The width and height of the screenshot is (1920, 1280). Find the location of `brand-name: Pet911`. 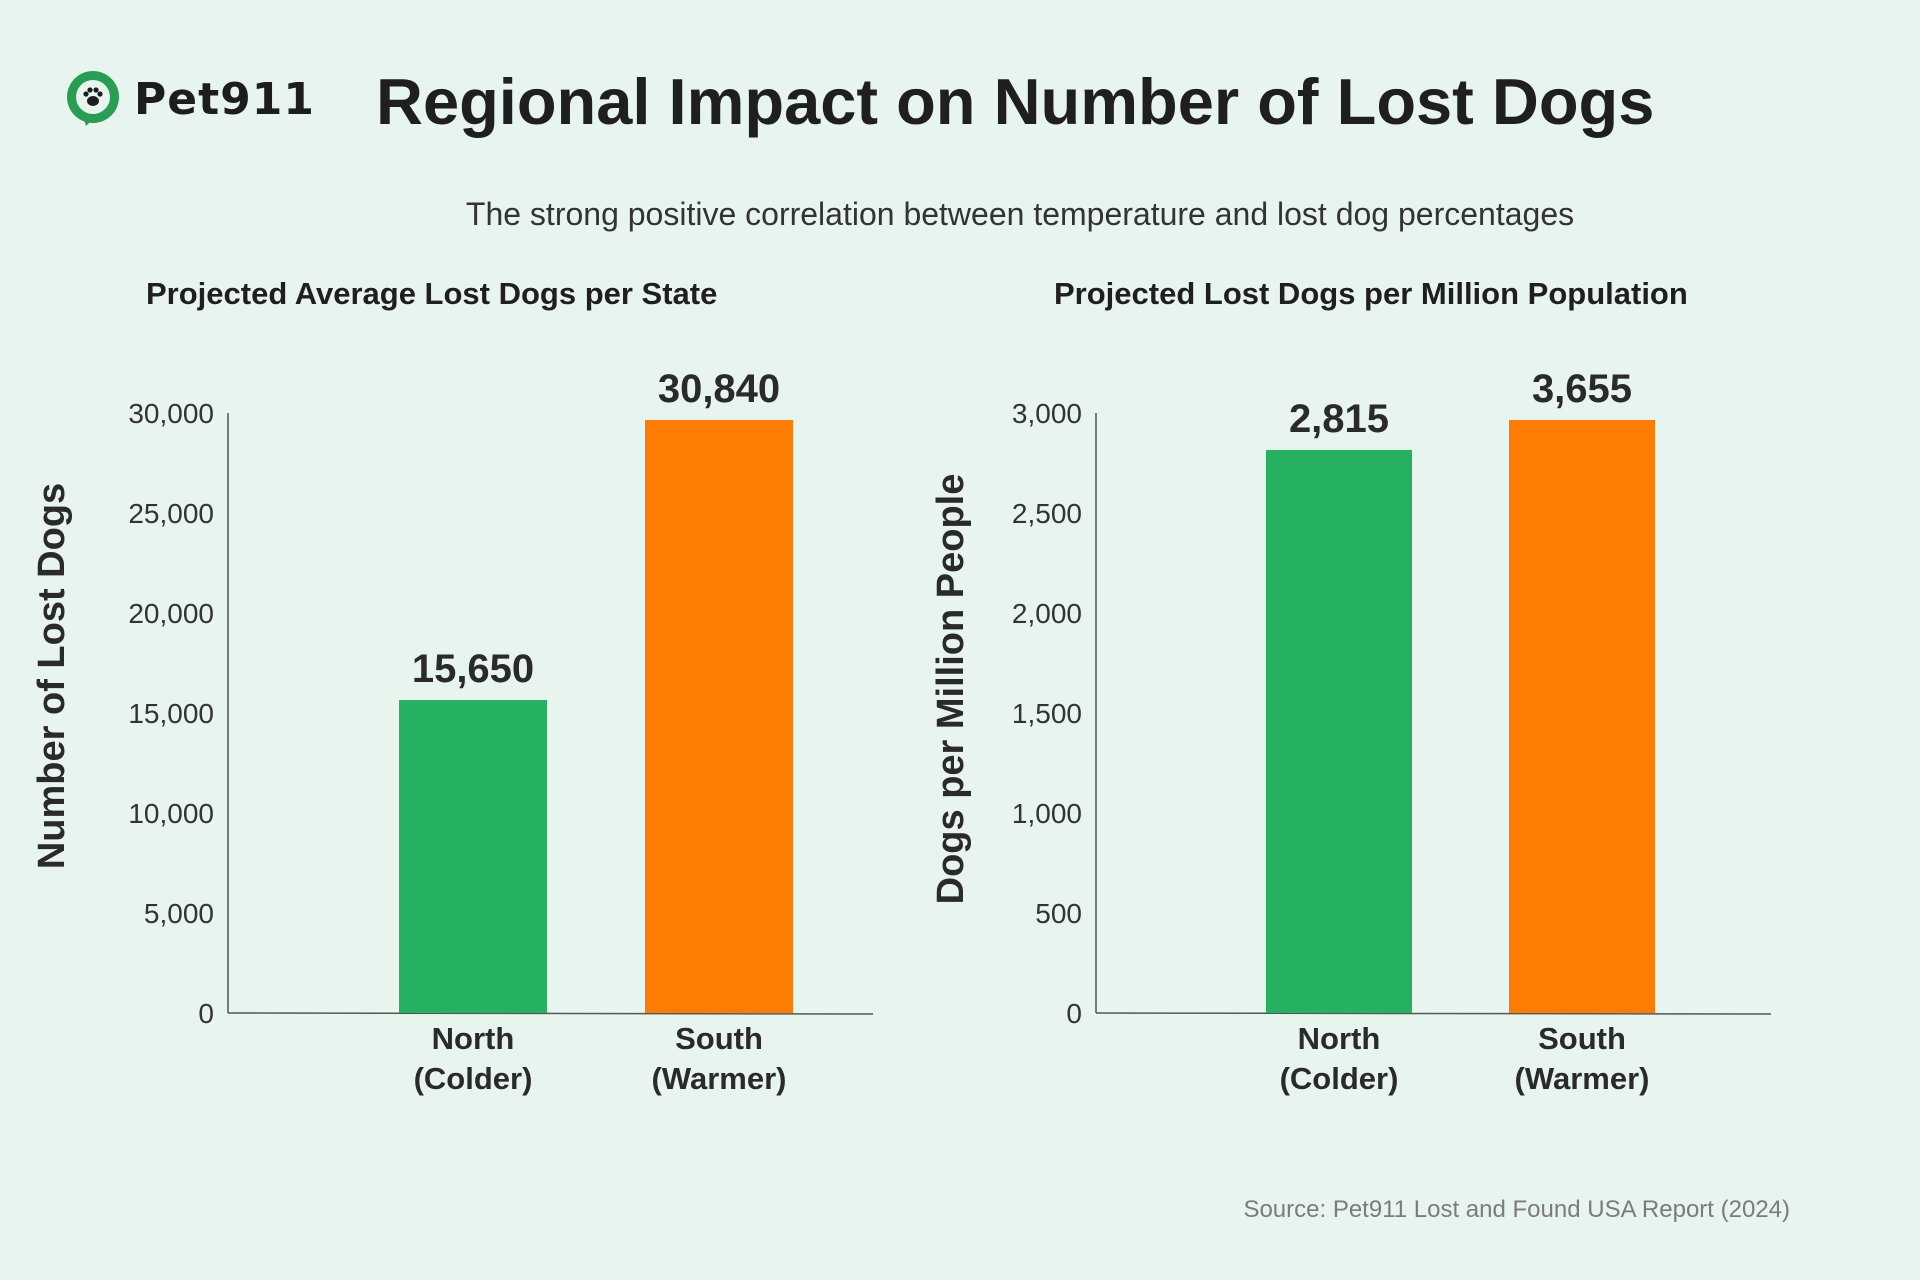

brand-name: Pet911 is located at coordinates (224, 99).